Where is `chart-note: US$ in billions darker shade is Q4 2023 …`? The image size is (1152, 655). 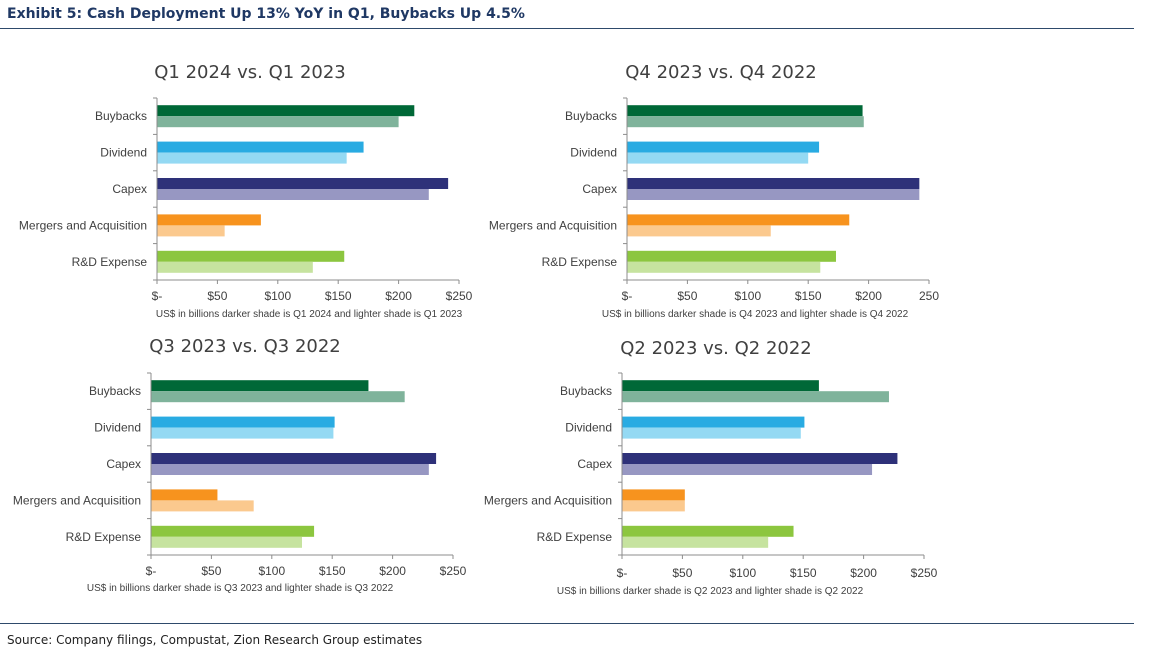 chart-note: US$ in billions darker shade is Q4 2023 … is located at coordinates (755, 314).